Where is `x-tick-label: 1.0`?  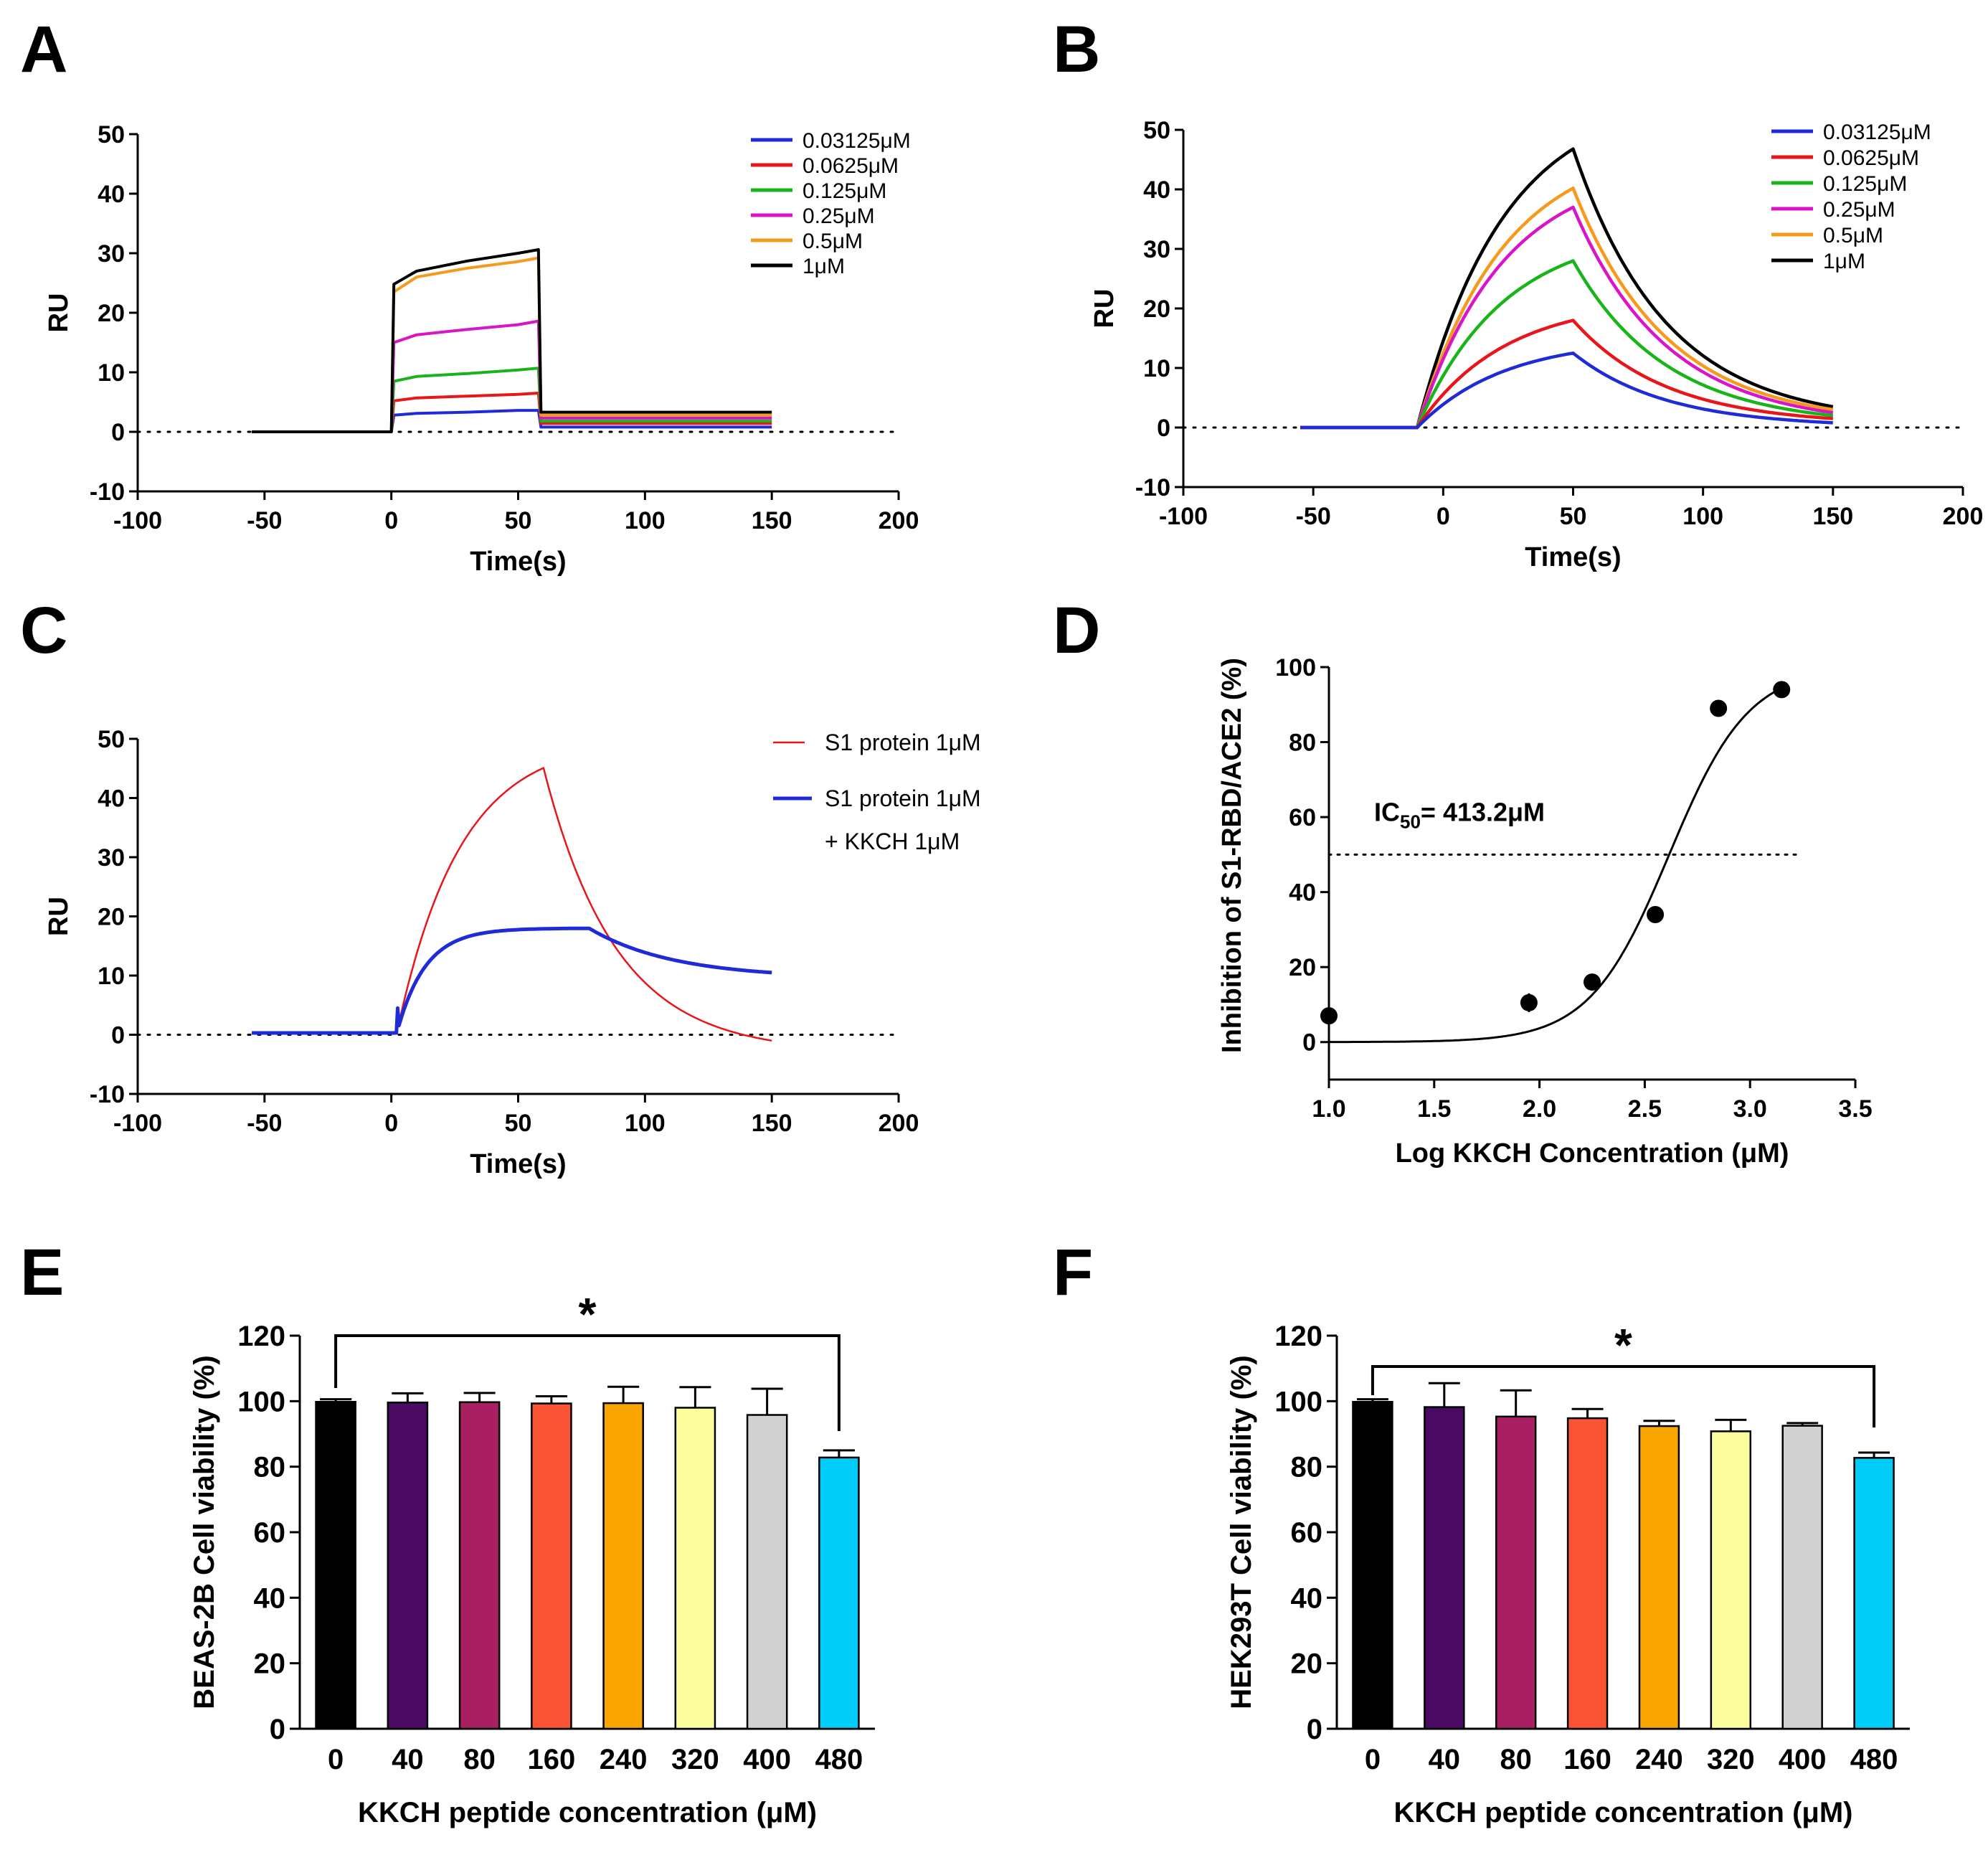 x-tick-label: 1.0 is located at coordinates (1328, 1109).